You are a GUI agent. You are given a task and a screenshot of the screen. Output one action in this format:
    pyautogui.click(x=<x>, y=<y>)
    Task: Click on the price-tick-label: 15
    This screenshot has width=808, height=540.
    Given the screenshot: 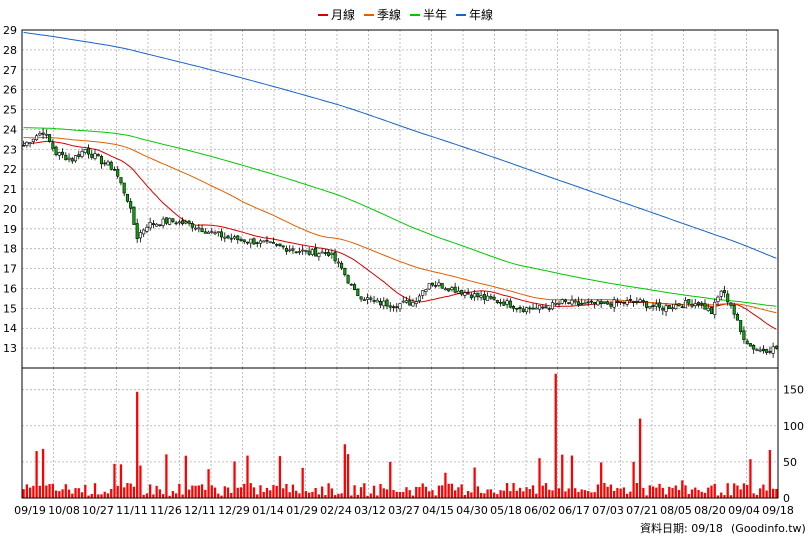 What is the action you would take?
    pyautogui.click(x=10, y=308)
    